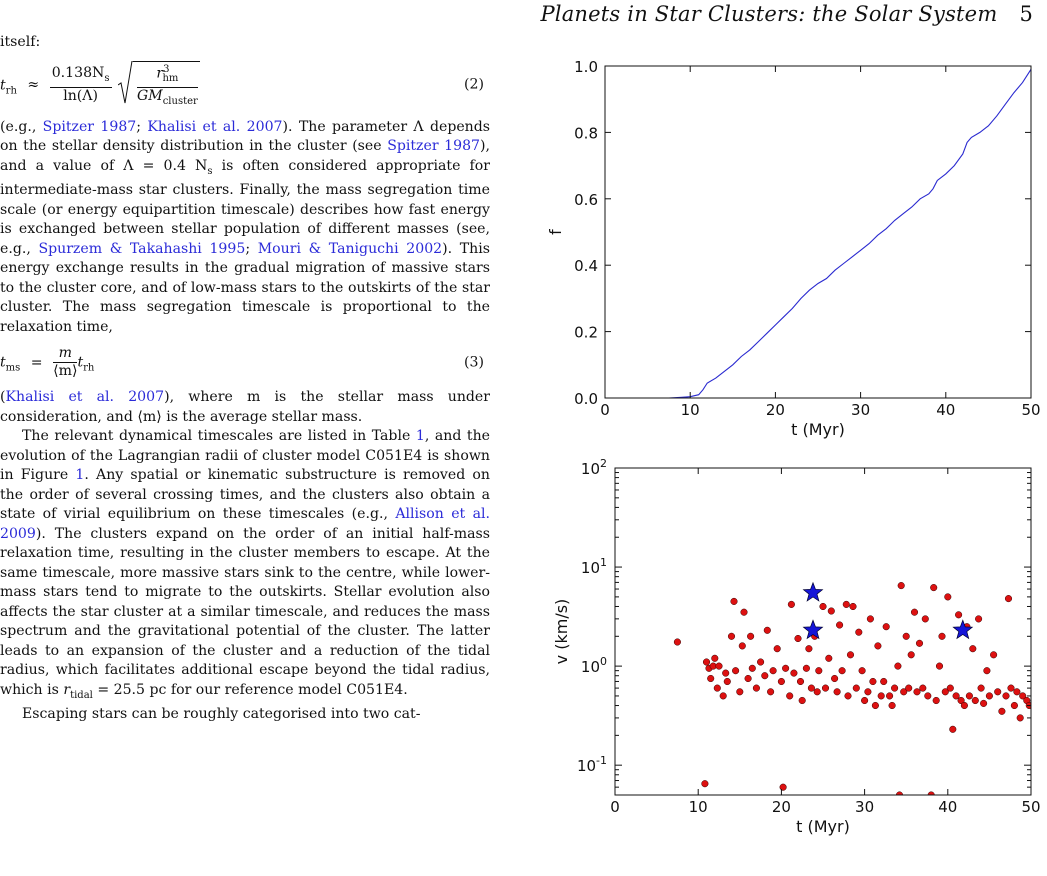  I want to click on y-tick-label: 10⁻¹, so click(592, 764).